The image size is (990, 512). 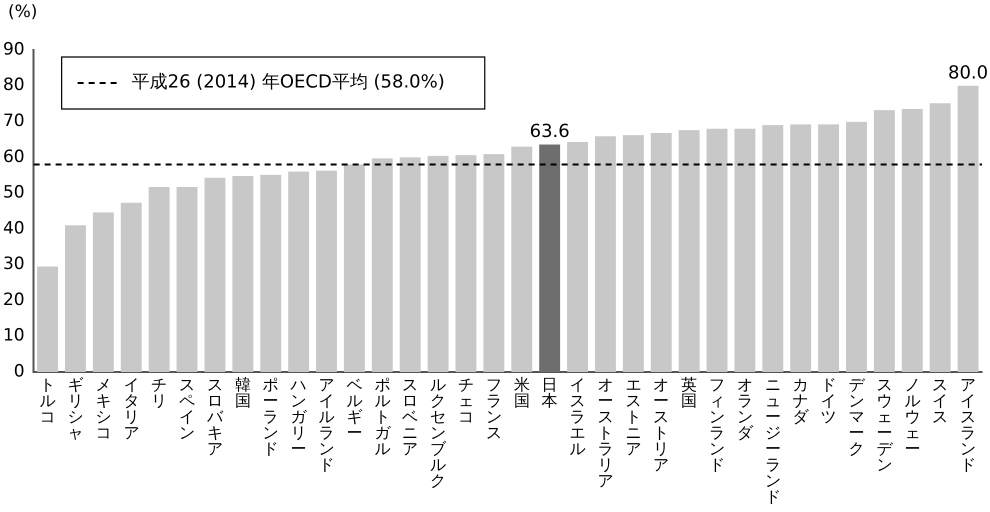 I want to click on y-tick-label: 60, so click(x=13, y=156).